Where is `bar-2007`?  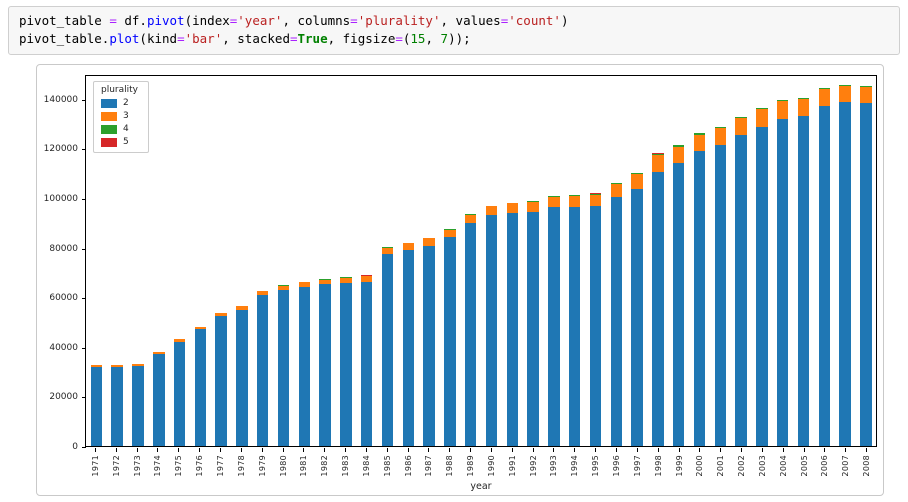 bar-2007 is located at coordinates (845, 261).